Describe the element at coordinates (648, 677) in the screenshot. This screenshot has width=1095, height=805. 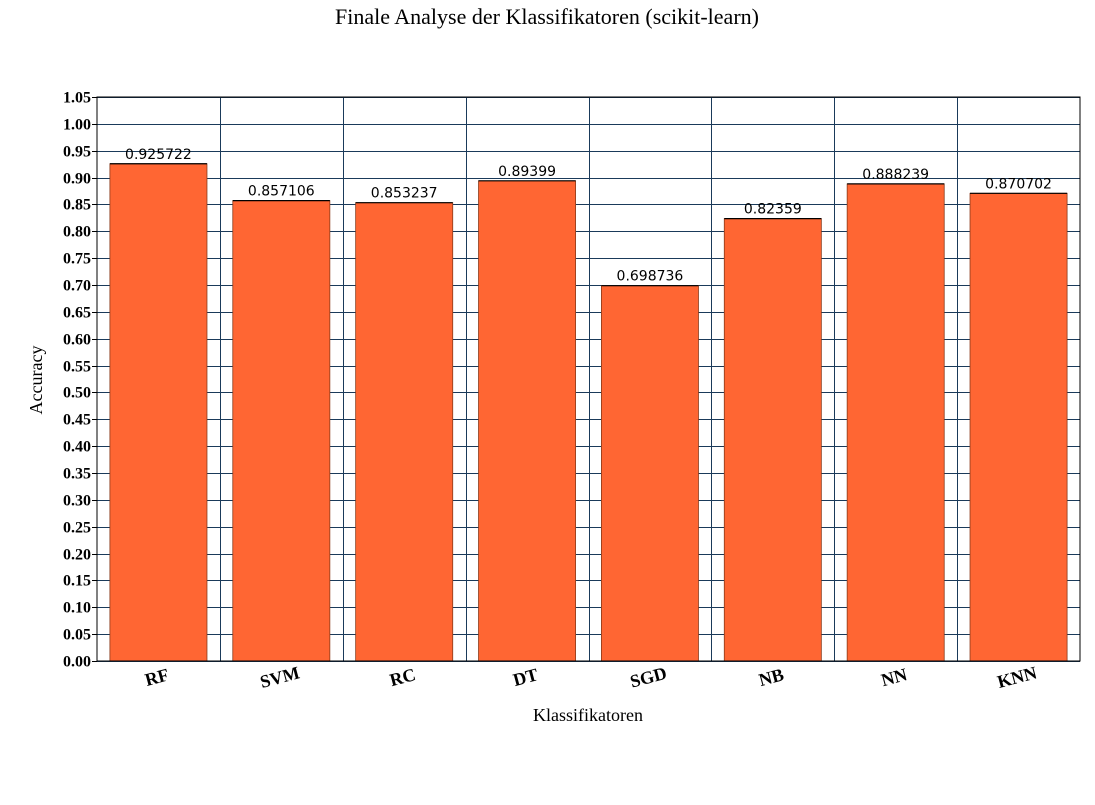
I see `x-tick-label-sgd: SGD` at that location.